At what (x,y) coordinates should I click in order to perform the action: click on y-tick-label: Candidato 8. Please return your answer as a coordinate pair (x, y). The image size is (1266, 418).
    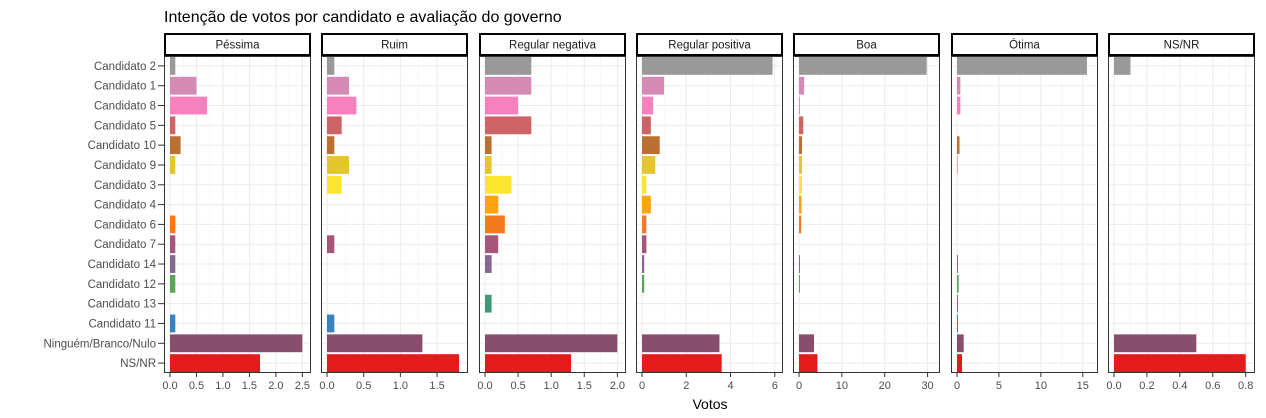
    Looking at the image, I should click on (125, 107).